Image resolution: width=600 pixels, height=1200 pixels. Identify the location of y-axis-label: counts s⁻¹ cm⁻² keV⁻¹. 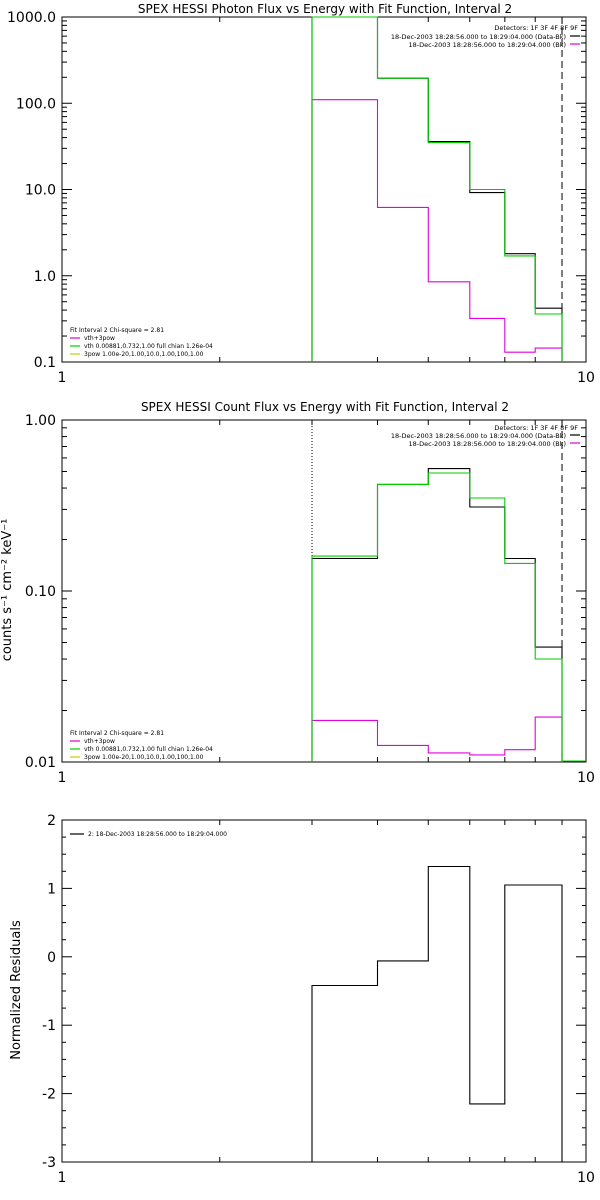
(7, 590).